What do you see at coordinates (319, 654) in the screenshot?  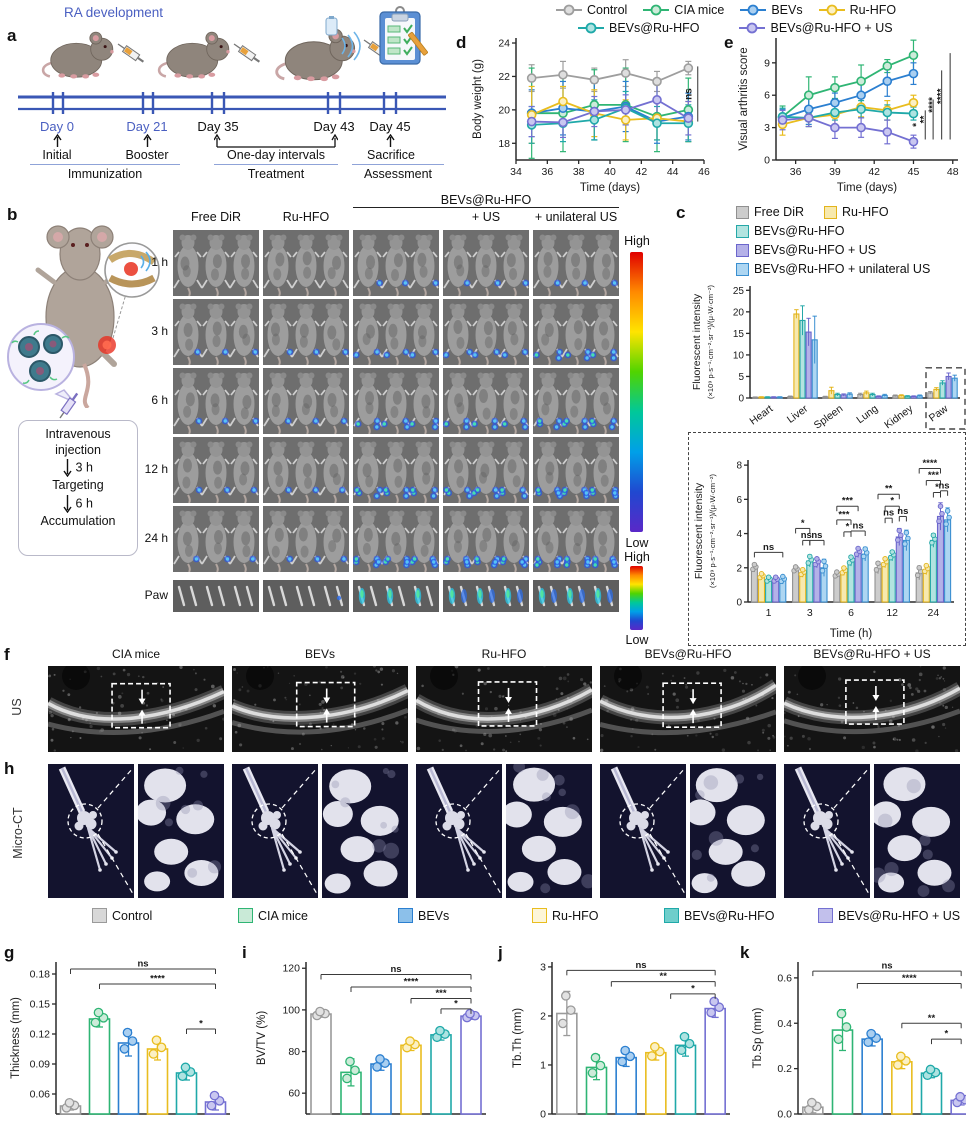 I see `us-column-header: BEVs` at bounding box center [319, 654].